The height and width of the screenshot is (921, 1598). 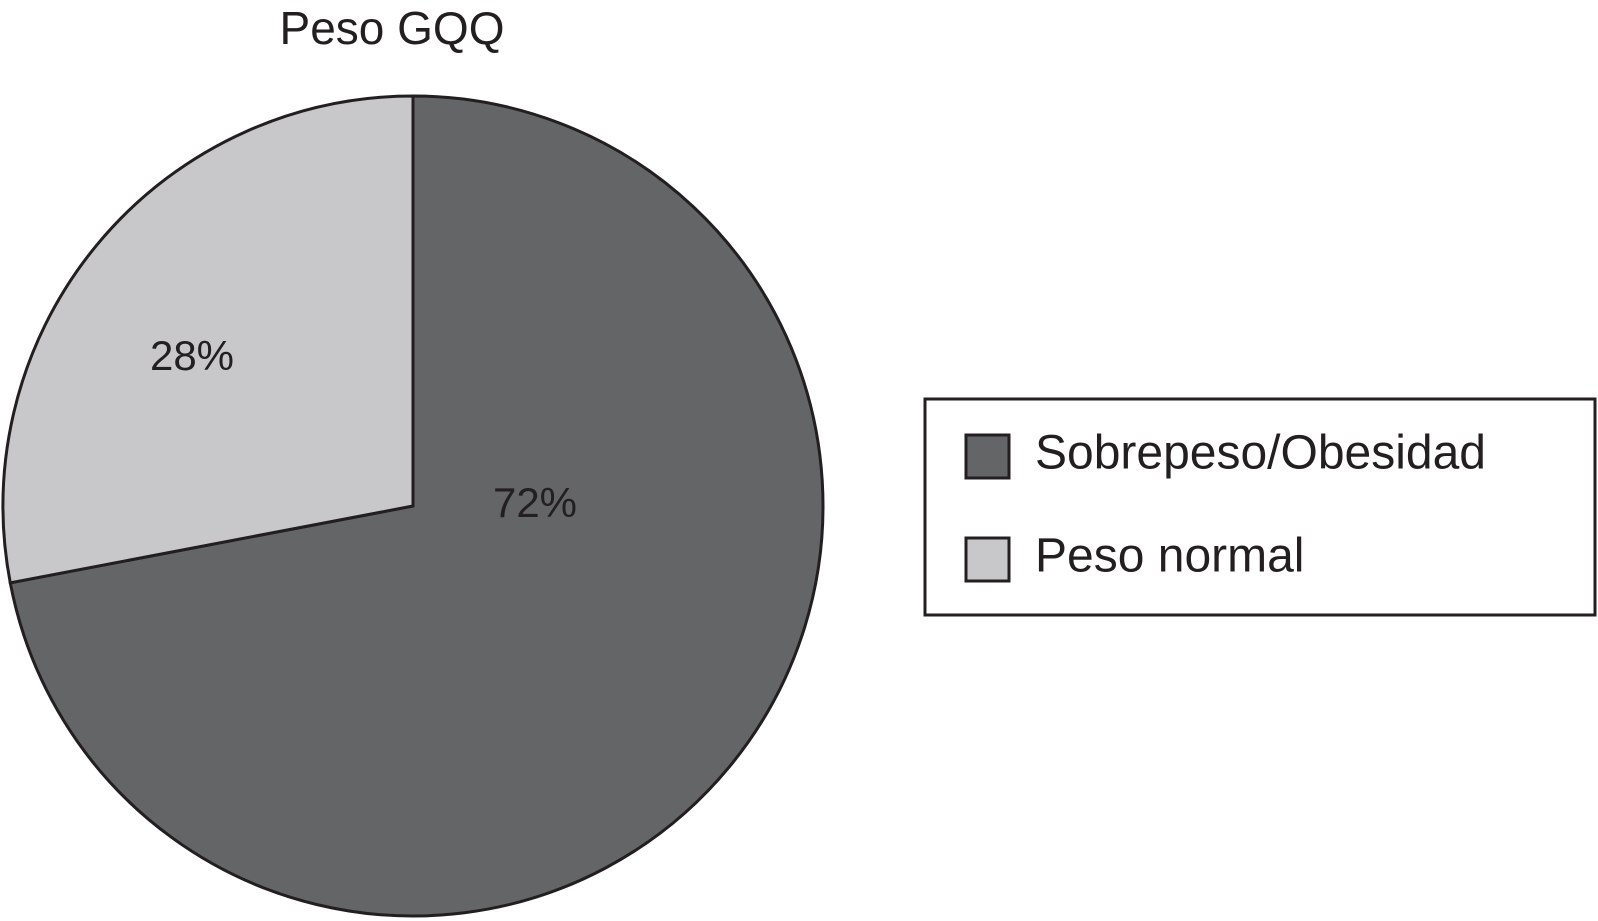 What do you see at coordinates (392, 28) in the screenshot?
I see `chart-title: Peso GQQ` at bounding box center [392, 28].